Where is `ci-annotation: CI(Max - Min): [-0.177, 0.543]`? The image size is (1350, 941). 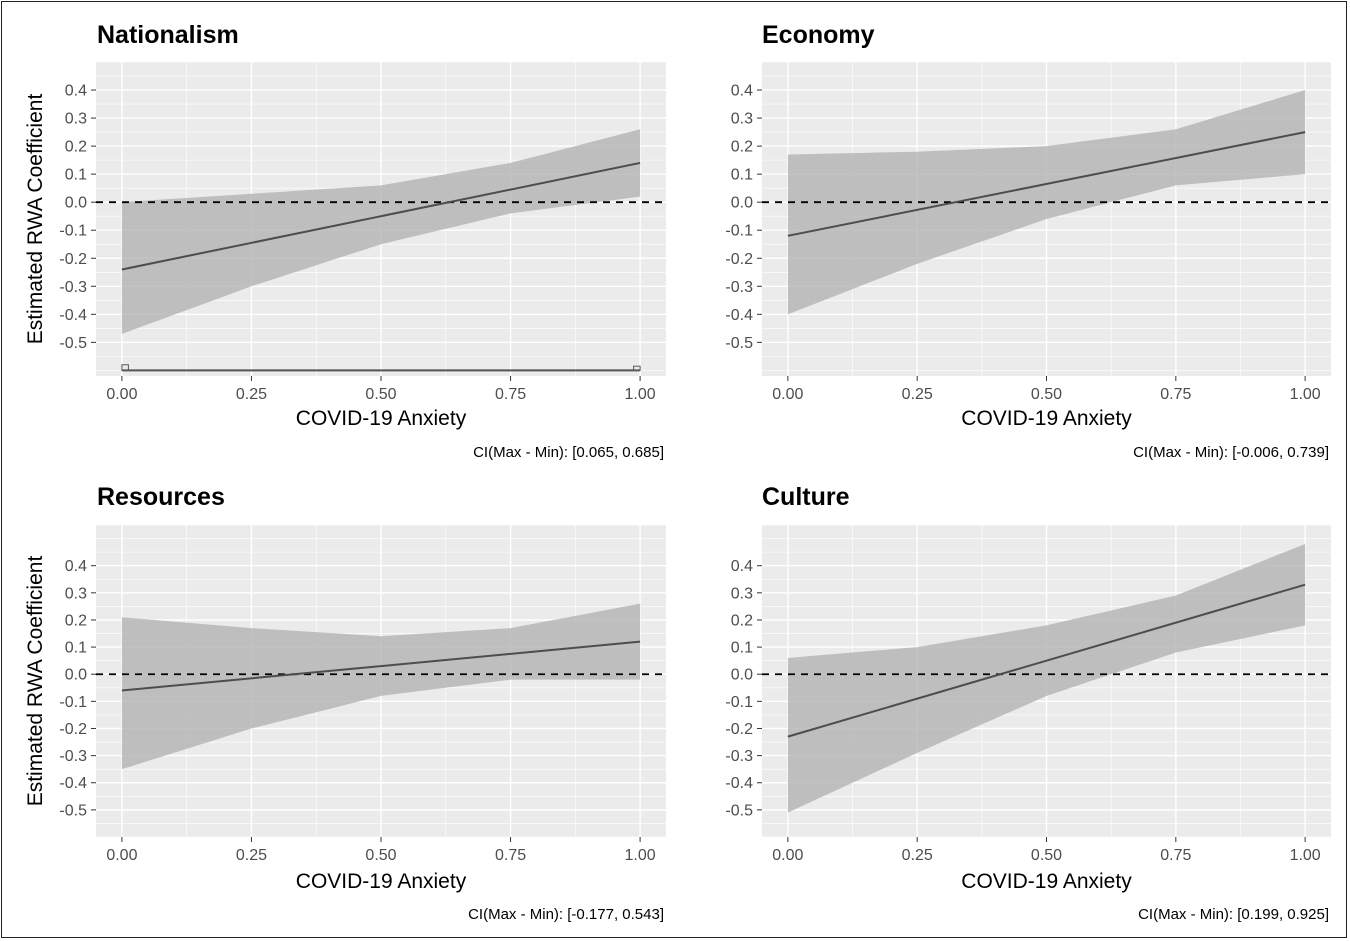
ci-annotation: CI(Max - Min): [-0.177, 0.543] is located at coordinates (566, 914).